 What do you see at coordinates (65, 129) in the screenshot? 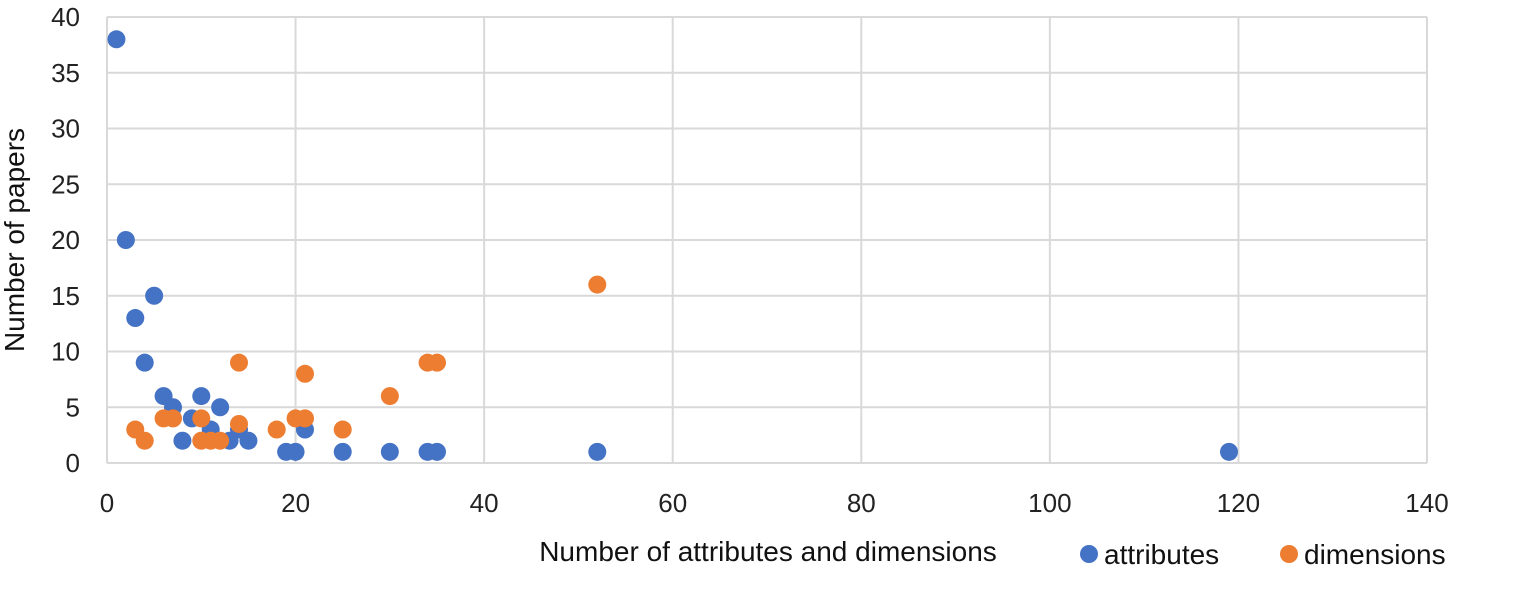
I see `y-tick-label: 30` at bounding box center [65, 129].